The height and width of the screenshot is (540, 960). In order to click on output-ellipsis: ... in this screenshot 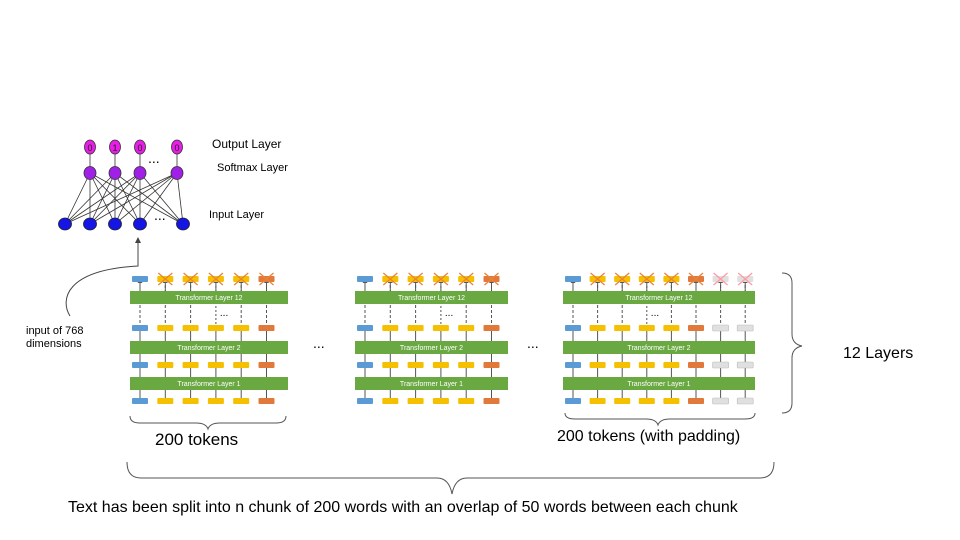, I will do `click(154, 158)`.